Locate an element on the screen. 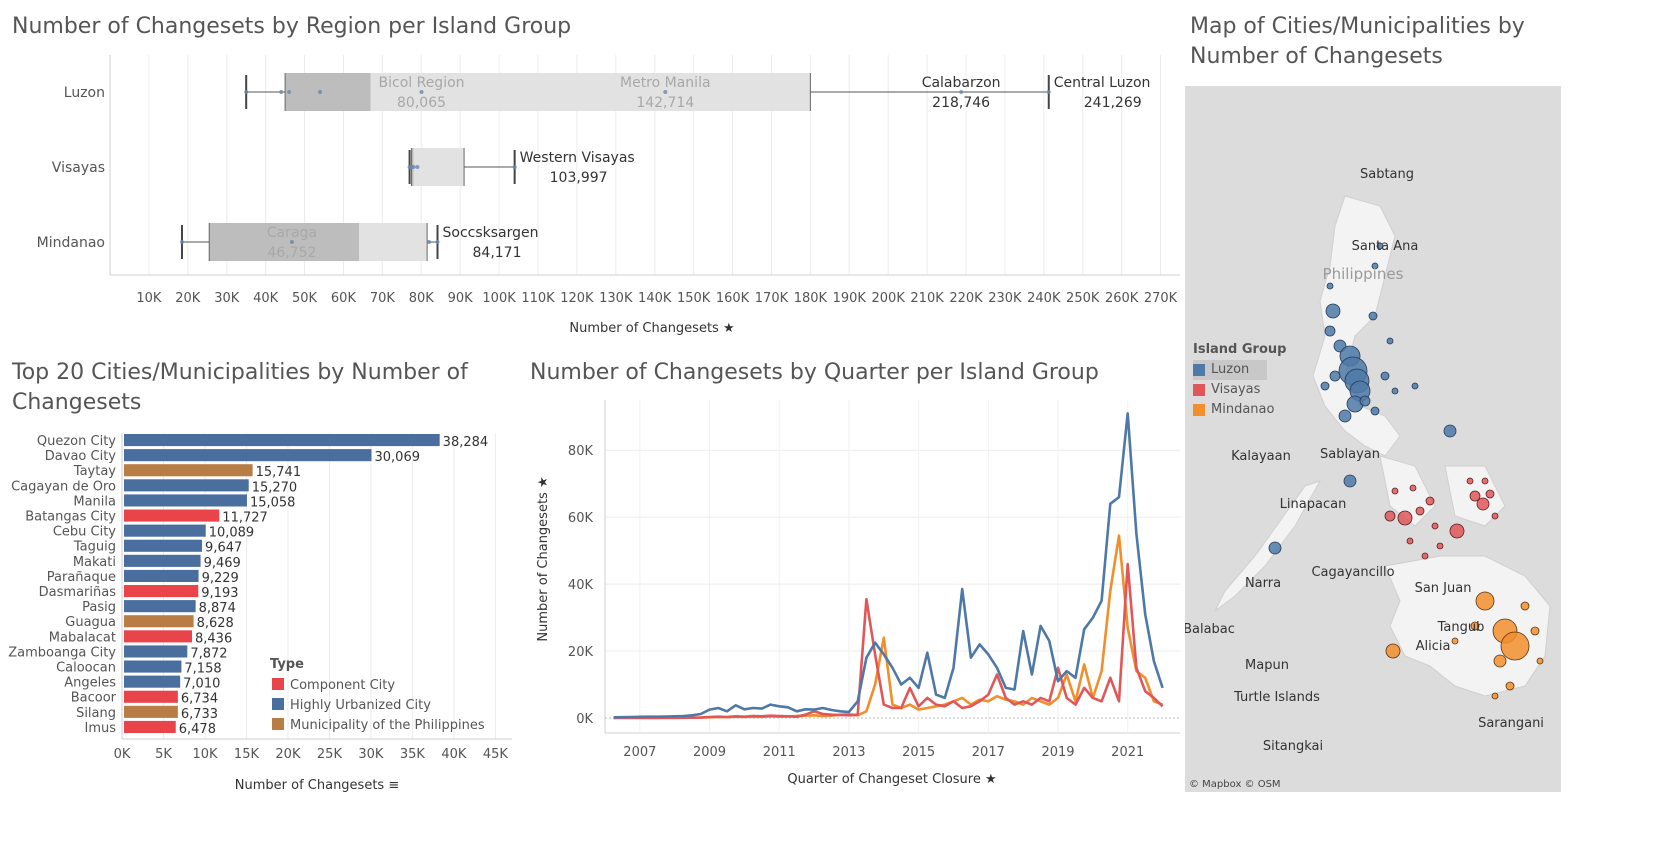  bar-category-label: Taytay is located at coordinates (95, 471).